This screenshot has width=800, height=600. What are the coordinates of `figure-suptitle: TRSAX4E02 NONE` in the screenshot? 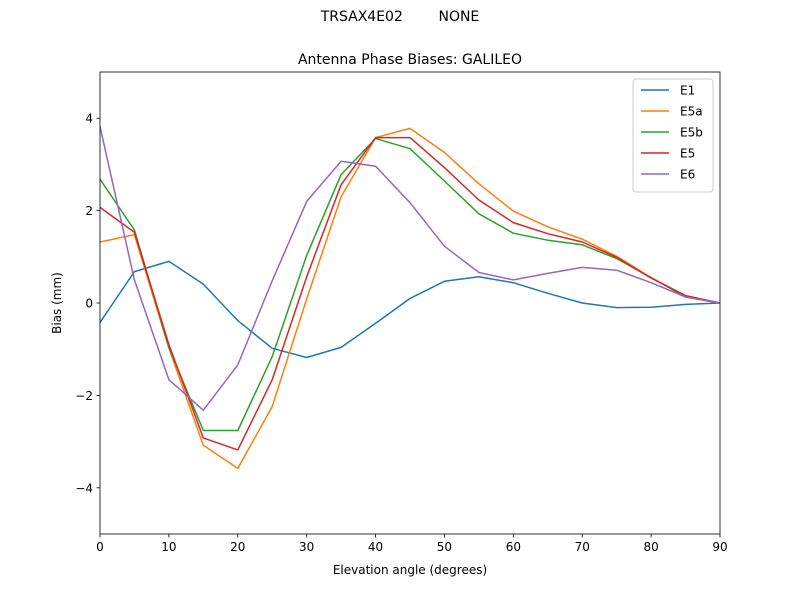 It's located at (400, 17).